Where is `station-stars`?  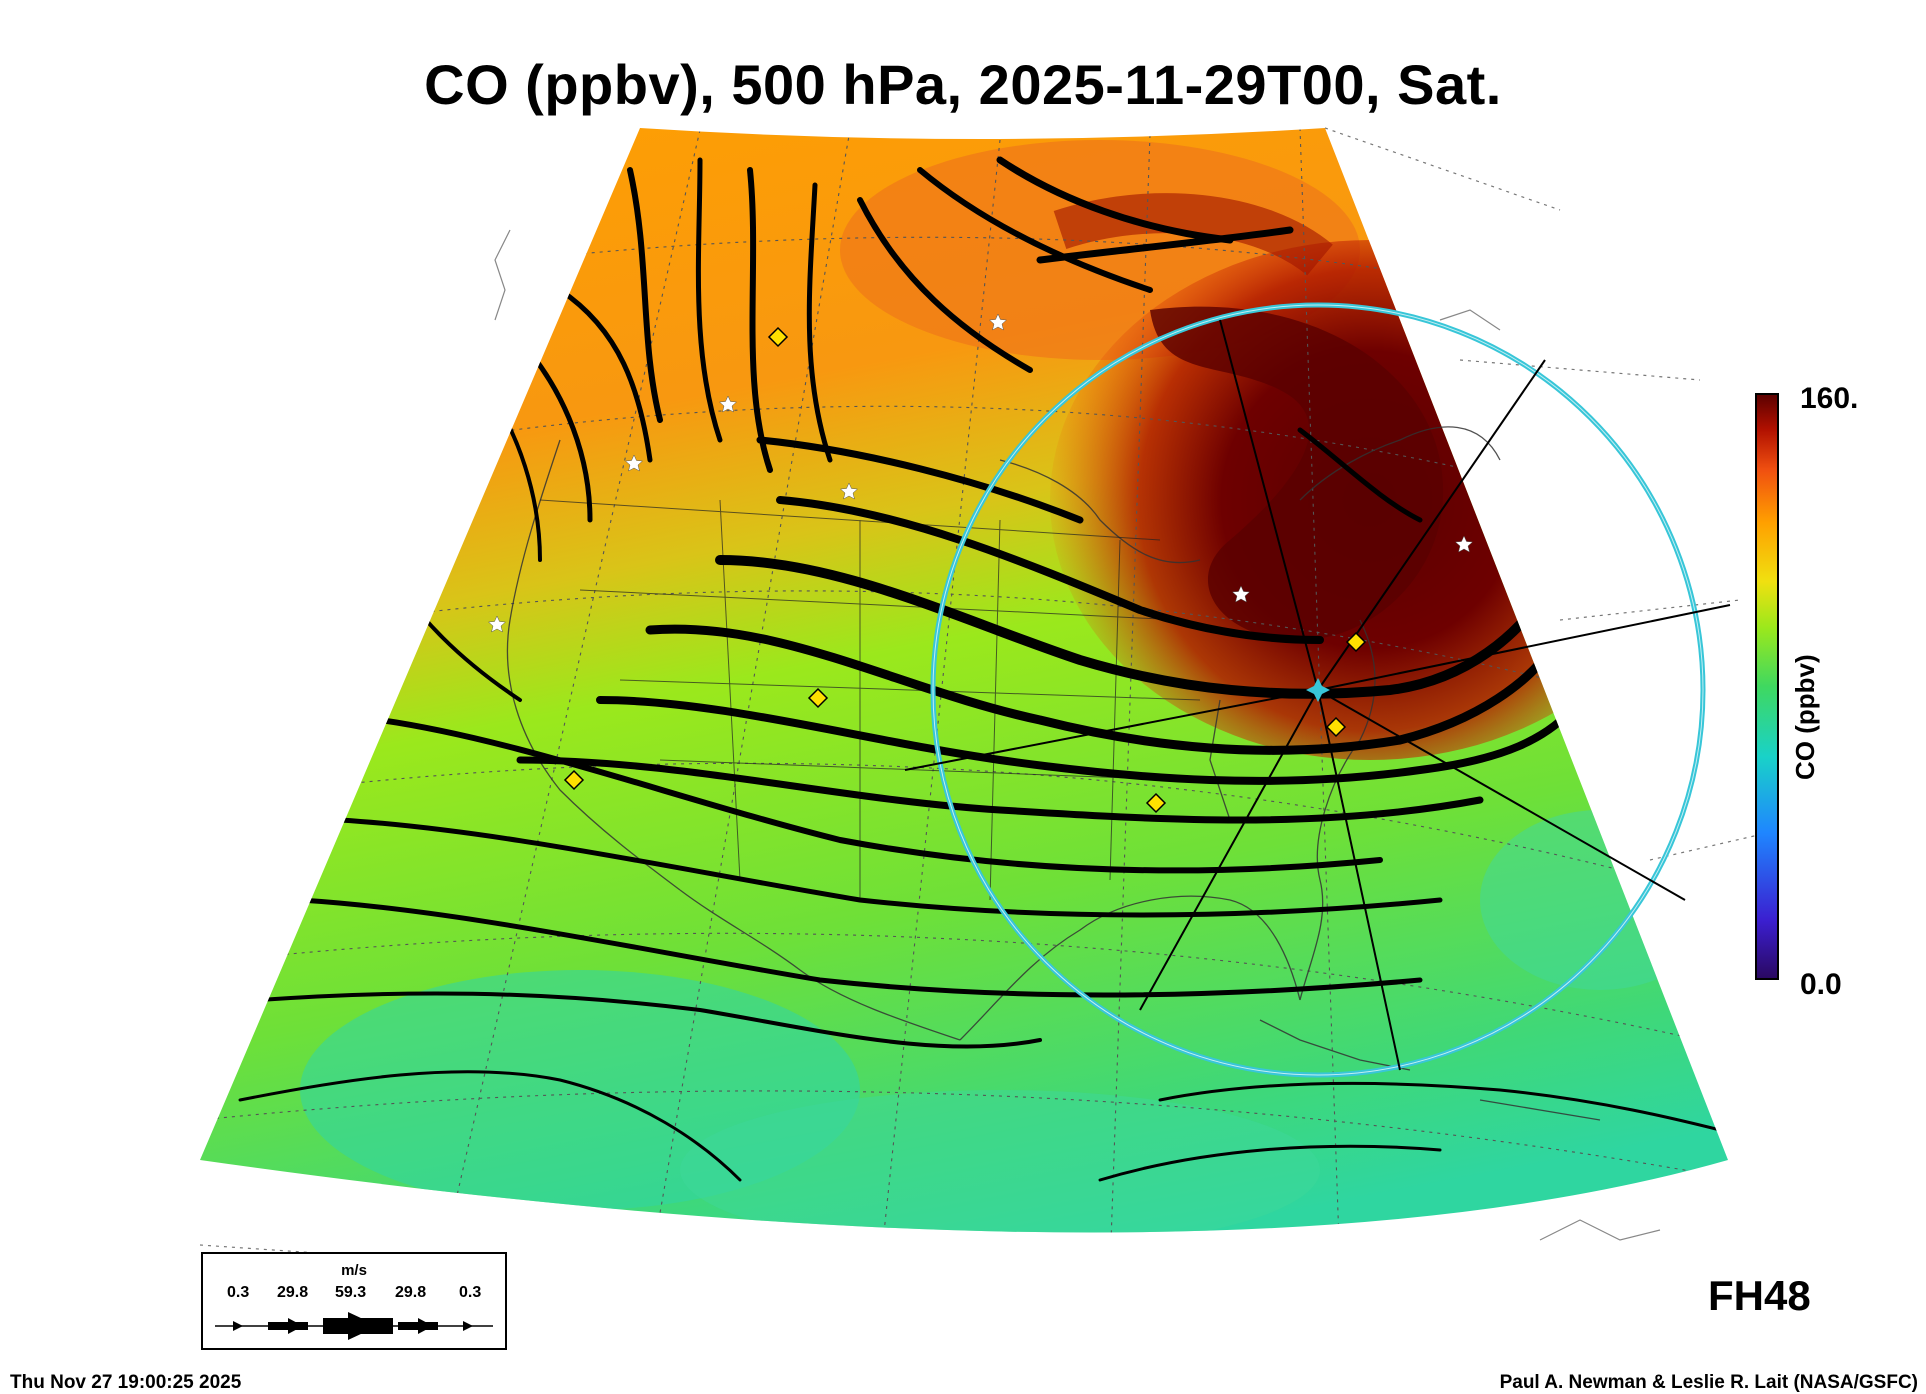
station-stars is located at coordinates (980, 473).